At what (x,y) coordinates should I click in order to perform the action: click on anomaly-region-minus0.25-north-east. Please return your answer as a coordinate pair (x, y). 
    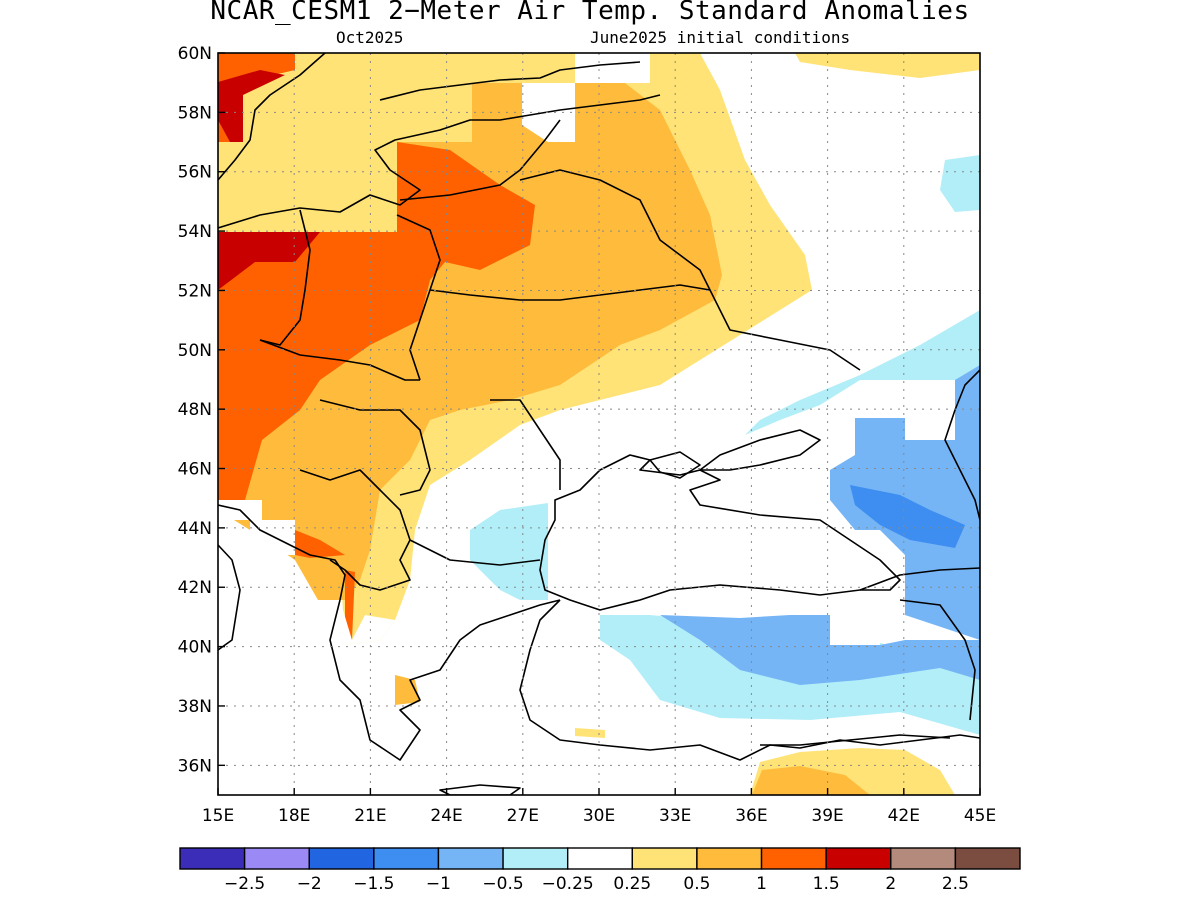
    Looking at the image, I should click on (960, 183).